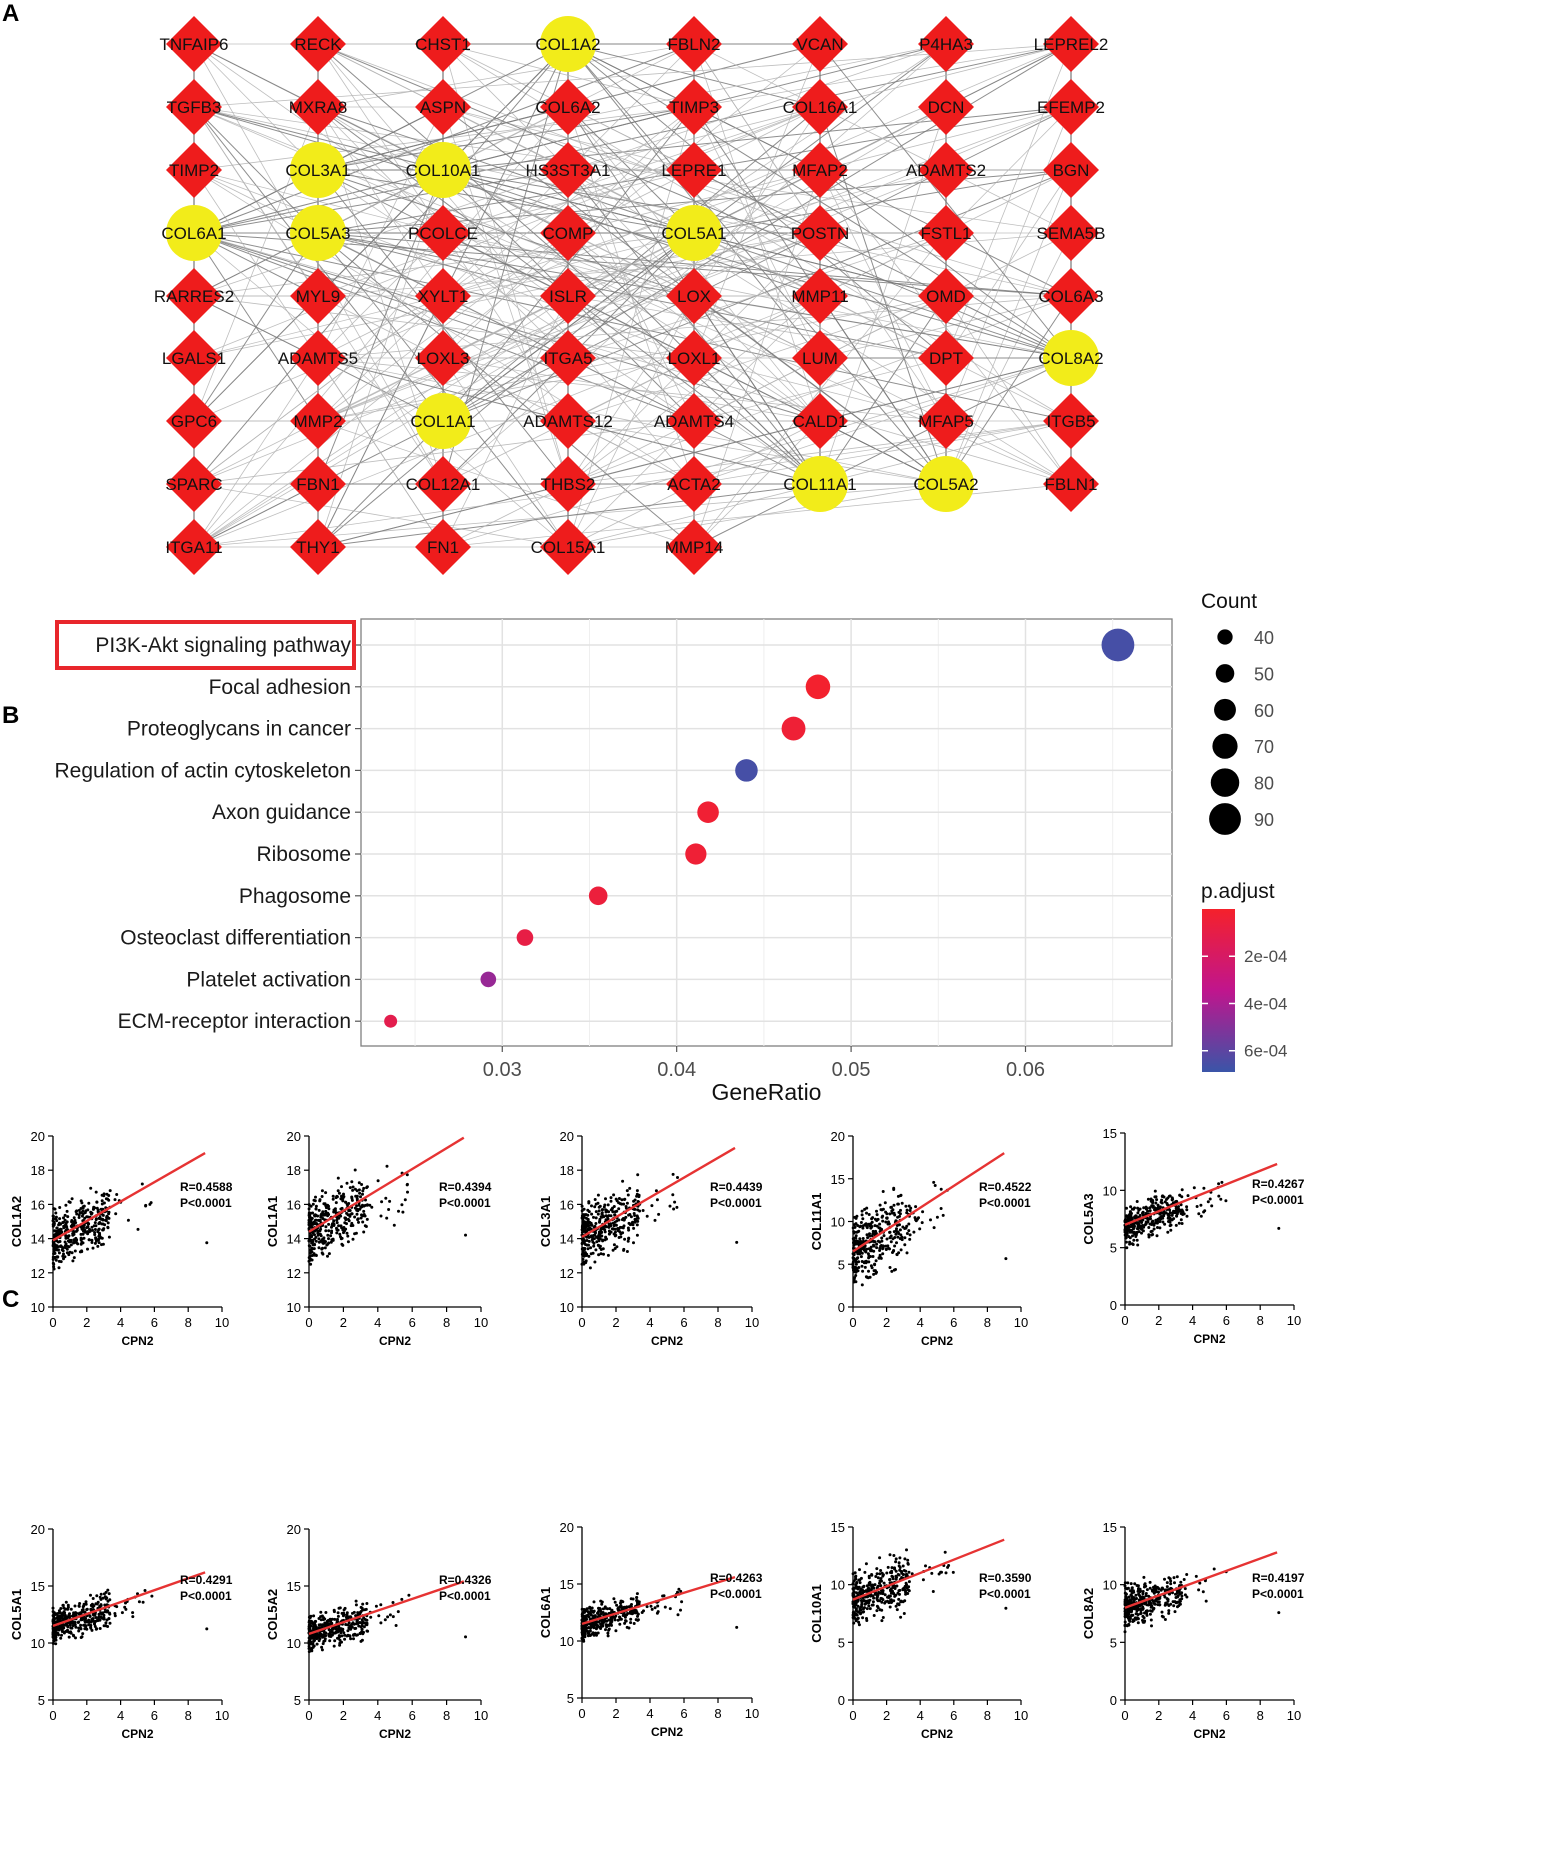  What do you see at coordinates (318, 358) in the screenshot?
I see `node-adamts5-diamond` at bounding box center [318, 358].